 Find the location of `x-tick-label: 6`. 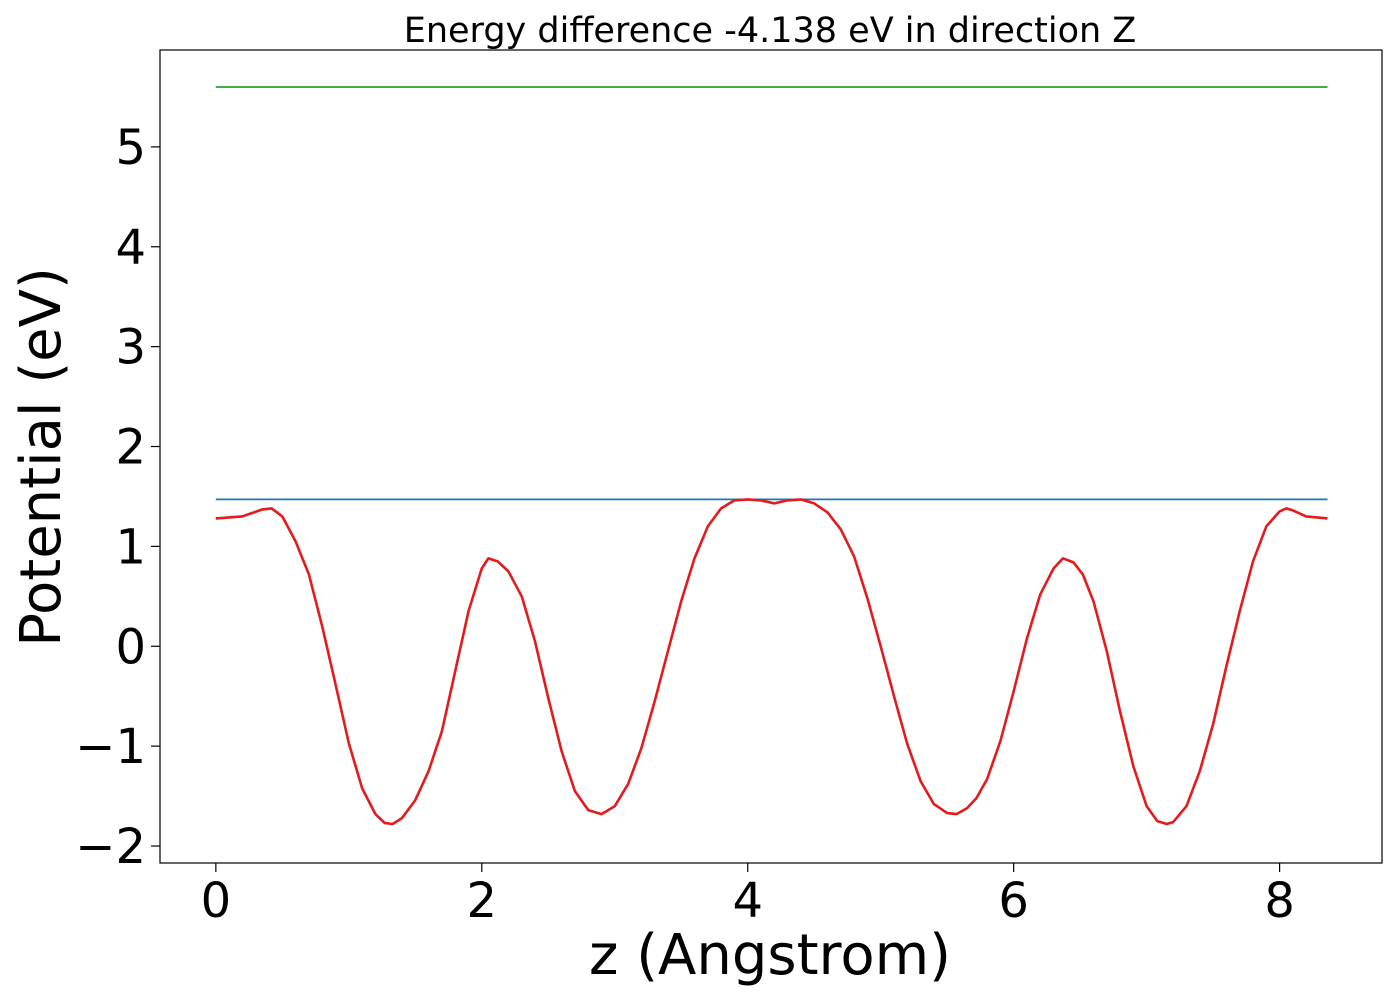

x-tick-label: 6 is located at coordinates (1013, 901).